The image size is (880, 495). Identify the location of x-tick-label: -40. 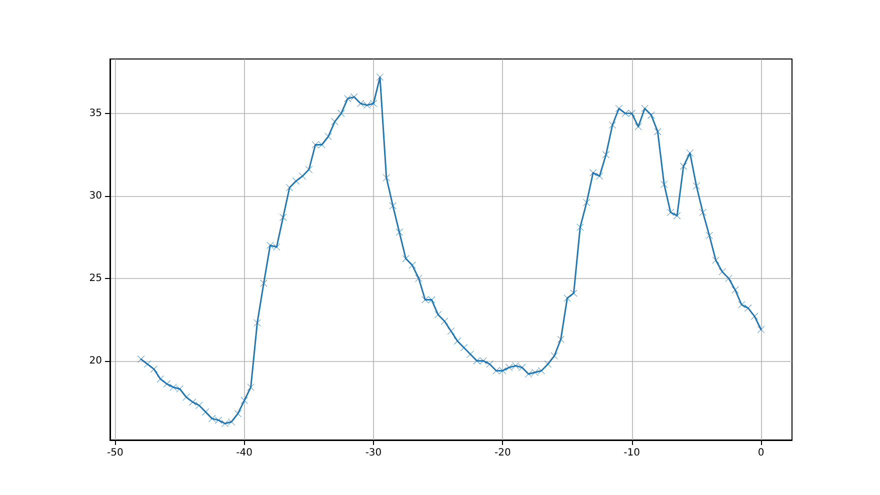
(244, 453).